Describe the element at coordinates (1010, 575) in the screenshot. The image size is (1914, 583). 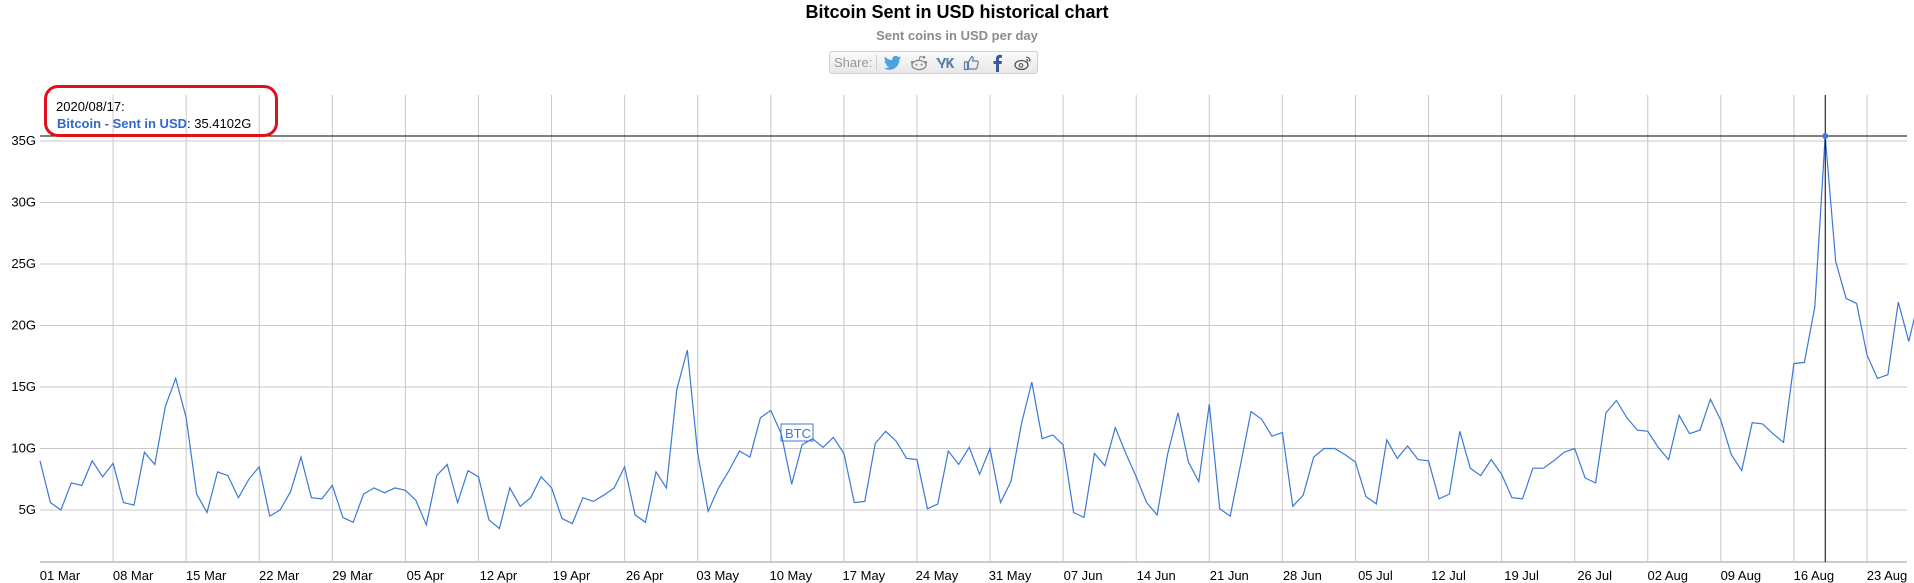
I see `x-tick-label: 31 May` at that location.